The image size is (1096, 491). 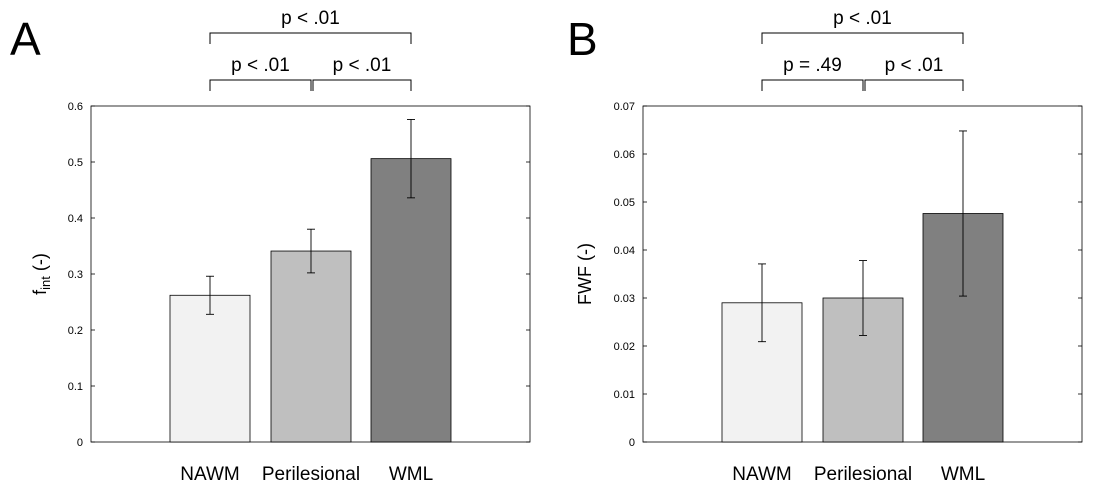 I want to click on panel-a-errorbar-wml, so click(x=411, y=158).